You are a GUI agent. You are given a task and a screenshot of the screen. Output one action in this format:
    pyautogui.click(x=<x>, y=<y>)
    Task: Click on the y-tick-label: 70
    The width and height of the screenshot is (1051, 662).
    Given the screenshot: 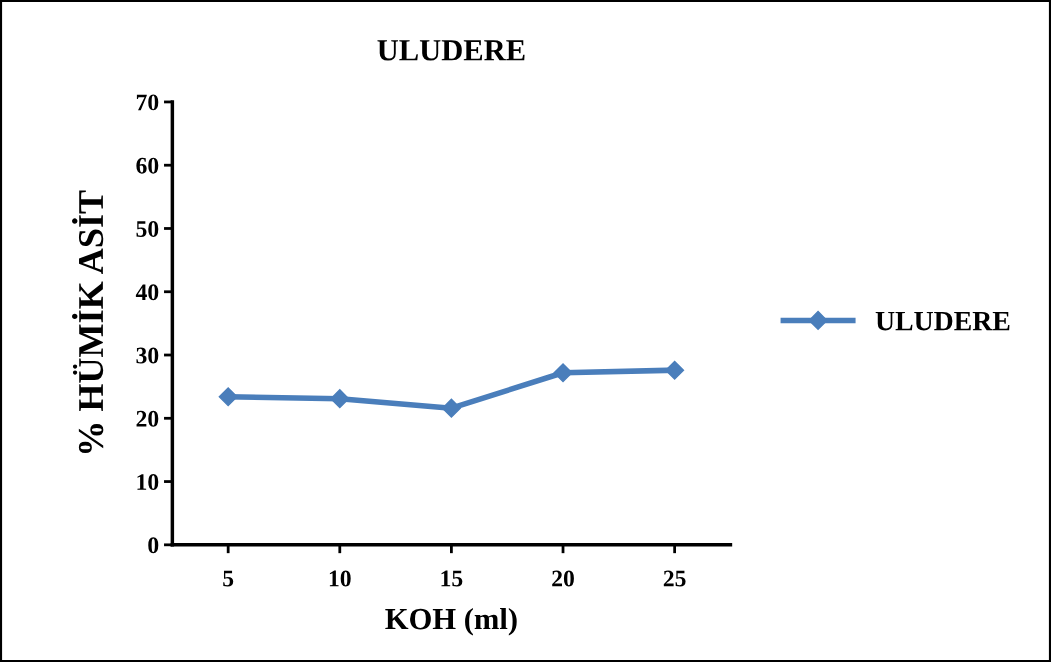 What is the action you would take?
    pyautogui.click(x=147, y=102)
    